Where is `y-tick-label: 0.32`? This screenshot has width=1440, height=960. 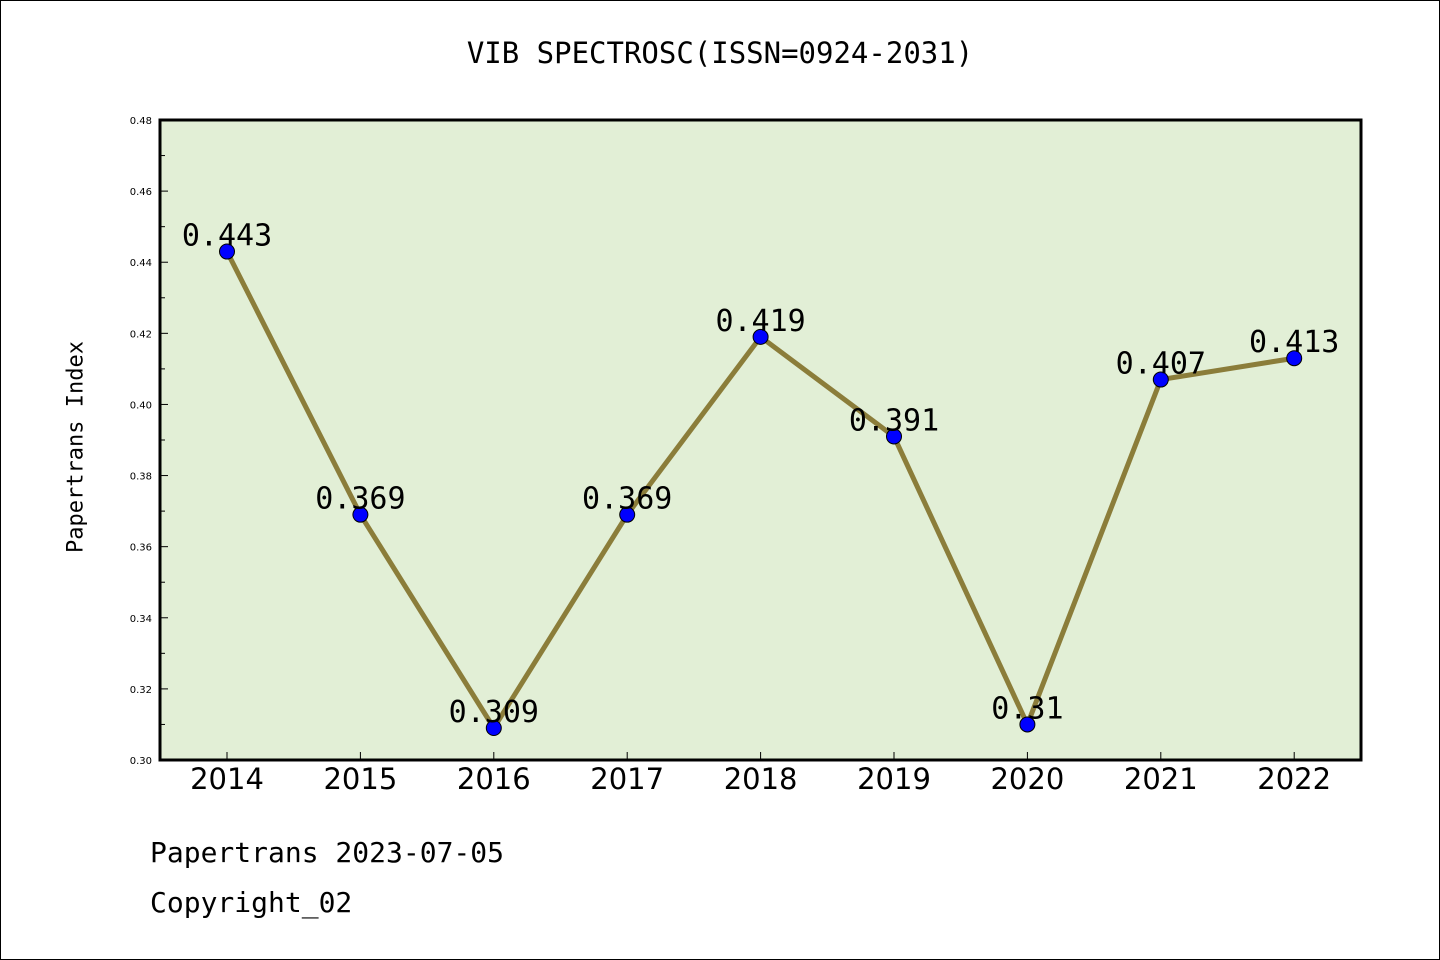 y-tick-label: 0.32 is located at coordinates (141, 690).